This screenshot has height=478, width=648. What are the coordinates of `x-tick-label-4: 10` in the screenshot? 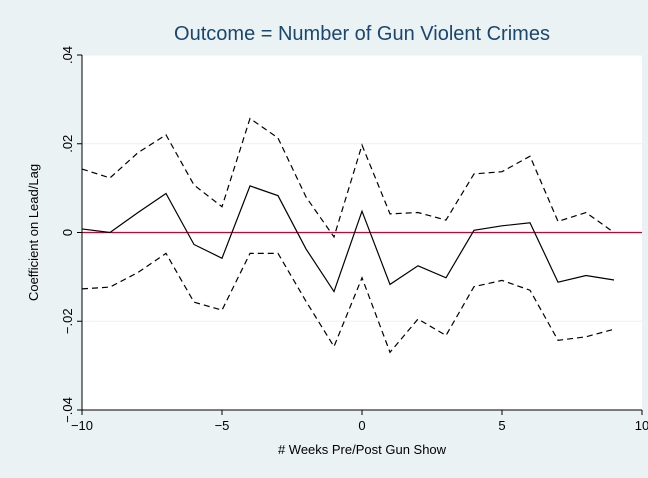 It's located at (641, 425).